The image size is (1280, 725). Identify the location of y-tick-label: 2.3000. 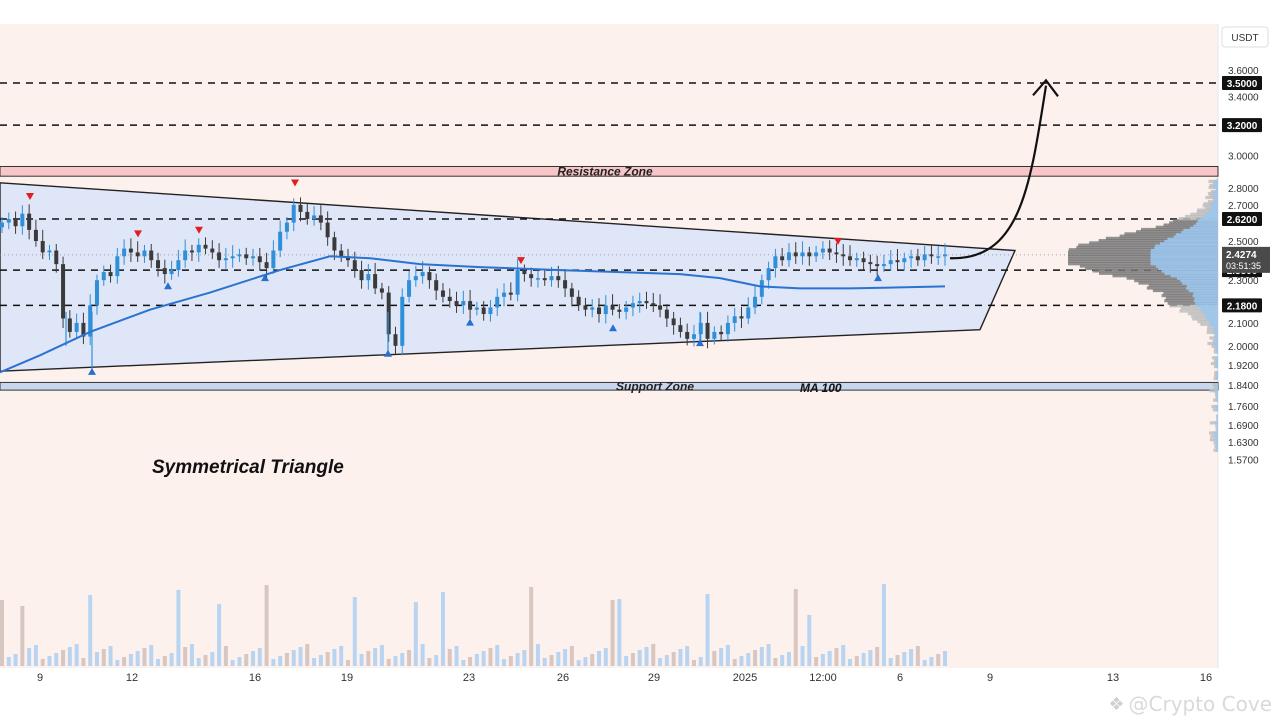
(1243, 281).